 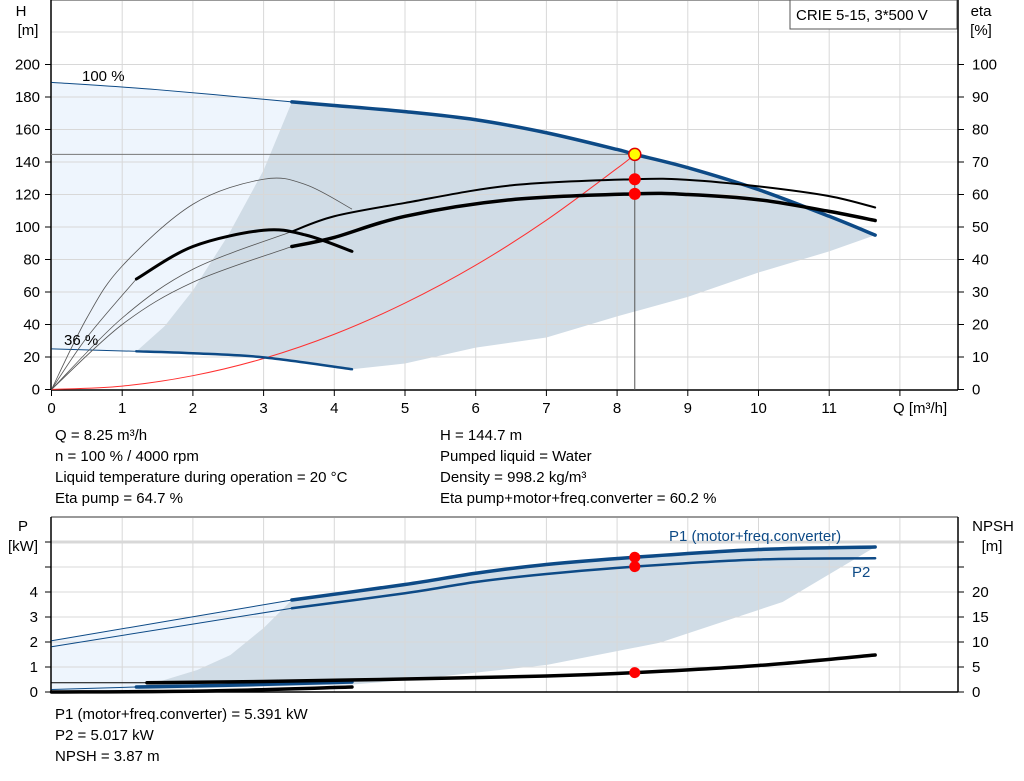 What do you see at coordinates (119, 498) in the screenshot?
I see `info-eta-pump: Eta pump = 64.7 %` at bounding box center [119, 498].